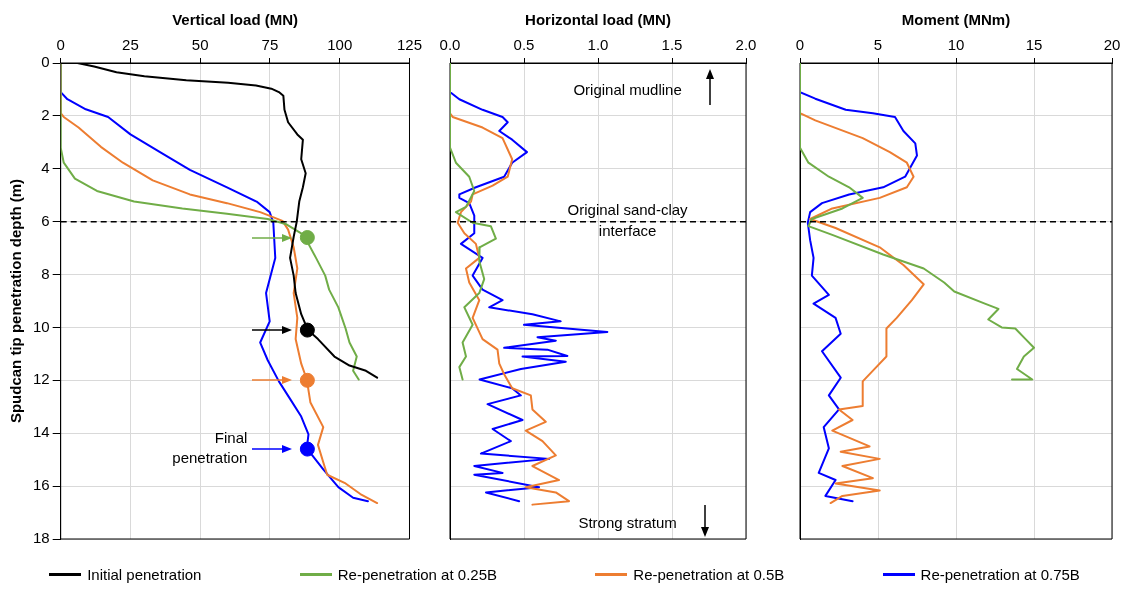 Image resolution: width=1129 pixels, height=594 pixels. Describe the element at coordinates (956, 45) in the screenshot. I see `x-tick-label: 10` at that location.